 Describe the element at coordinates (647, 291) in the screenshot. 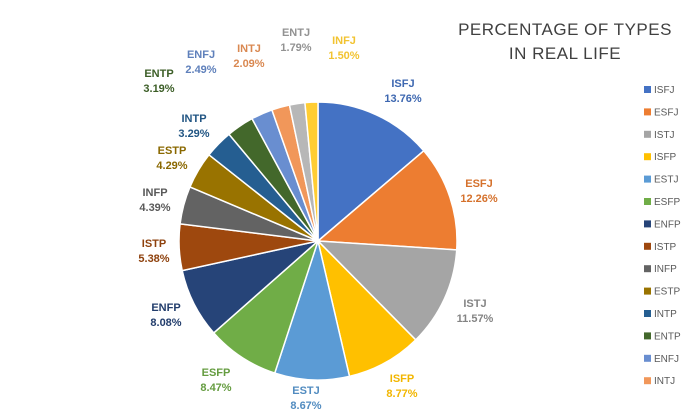

I see `legend-swatch-estp` at that location.